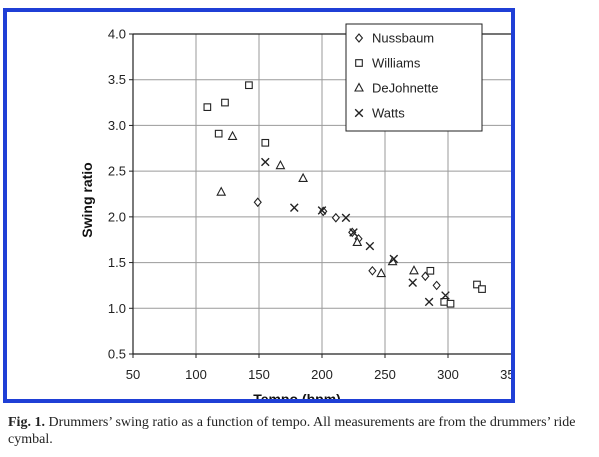 This screenshot has width=599, height=457. I want to click on legend-marker-williams, so click(359, 63).